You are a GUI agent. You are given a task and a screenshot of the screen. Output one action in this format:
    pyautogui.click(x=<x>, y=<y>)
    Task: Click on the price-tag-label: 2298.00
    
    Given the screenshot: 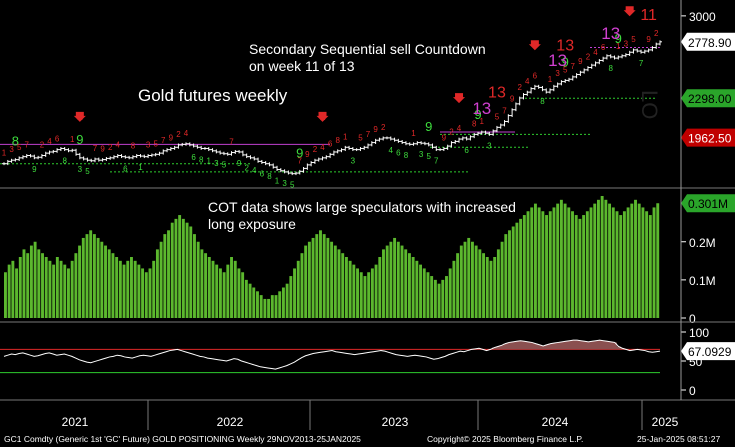 What is the action you would take?
    pyautogui.click(x=710, y=99)
    